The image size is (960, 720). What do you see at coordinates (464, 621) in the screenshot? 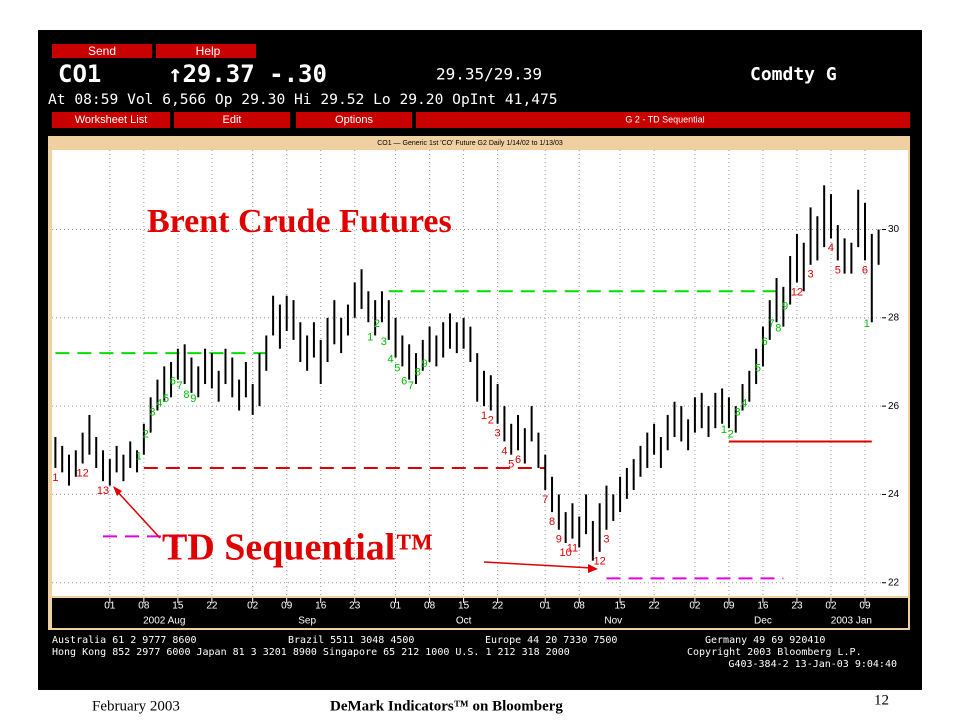
I see `x-month-label: Oct` at bounding box center [464, 621].